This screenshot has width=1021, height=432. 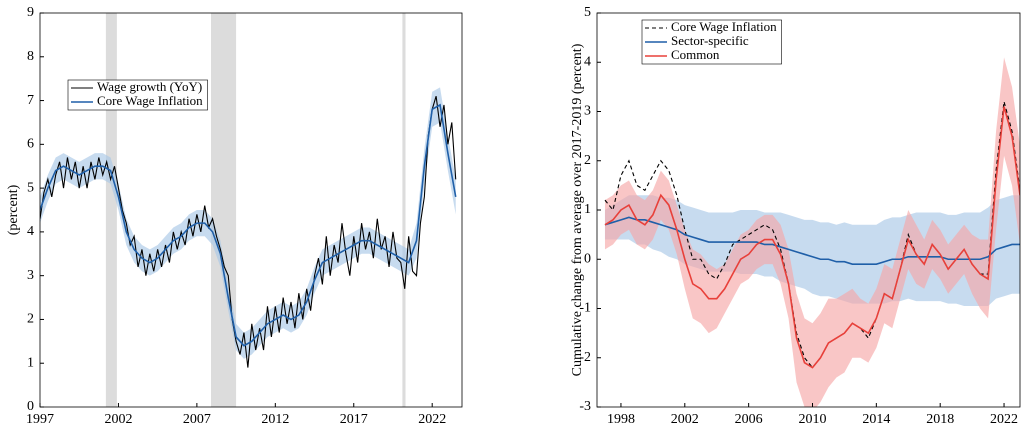 What do you see at coordinates (275, 419) in the screenshot?
I see `x-tick-label: 2012` at bounding box center [275, 419].